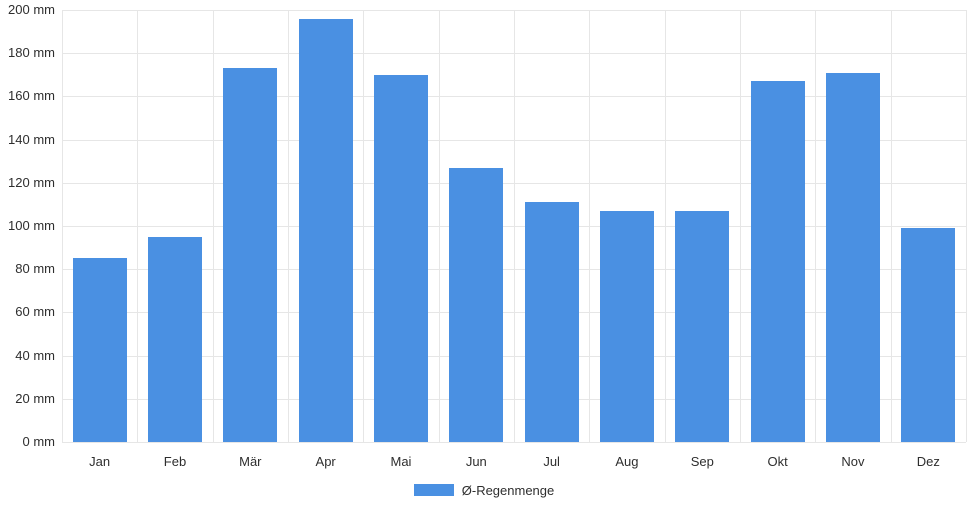 The width and height of the screenshot is (968, 508). Describe the element at coordinates (476, 461) in the screenshot. I see `x-tick-label: Jun` at that location.